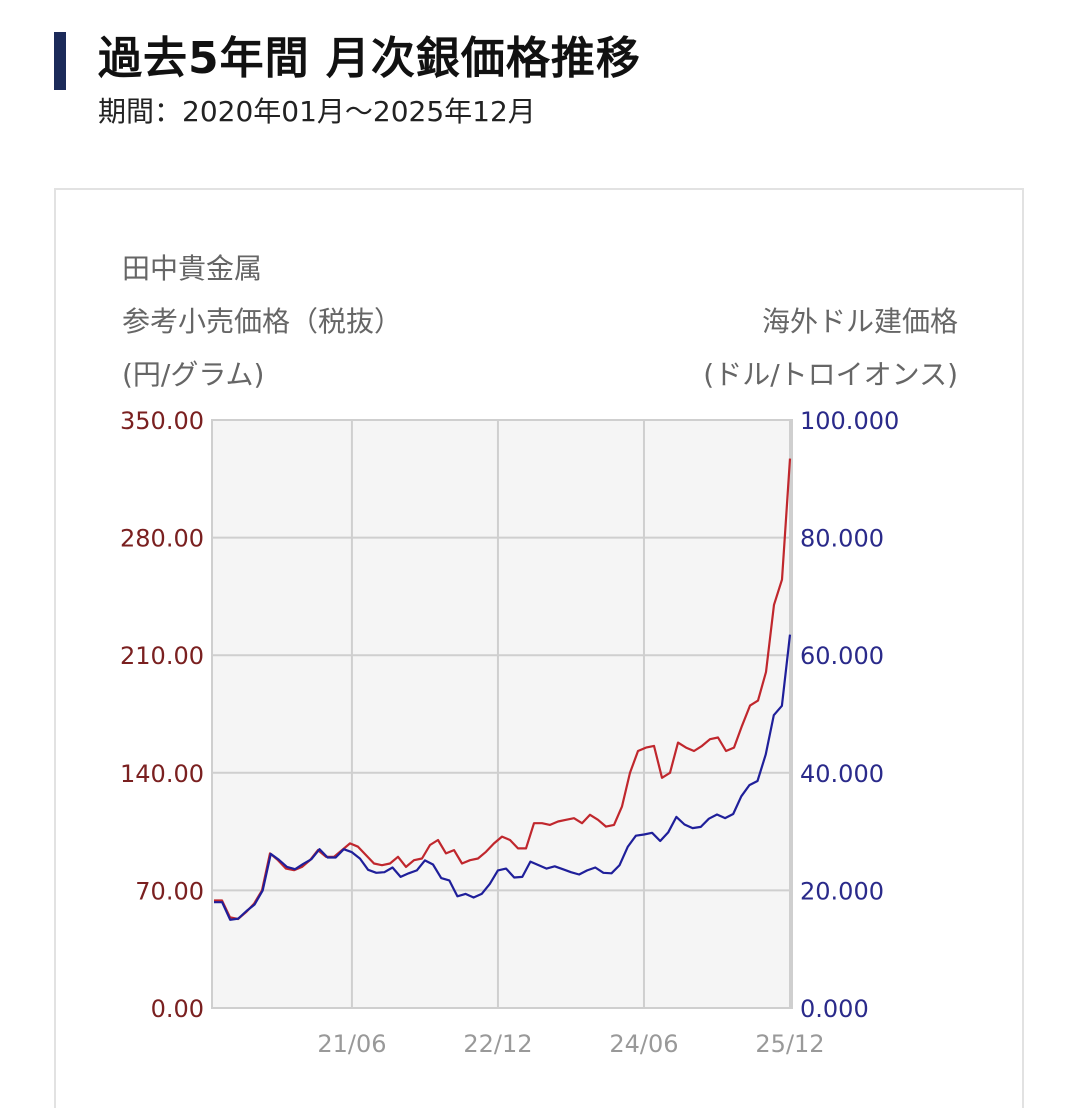 The width and height of the screenshot is (1080, 1108). I want to click on left-tick-label: 280.00, so click(162, 539).